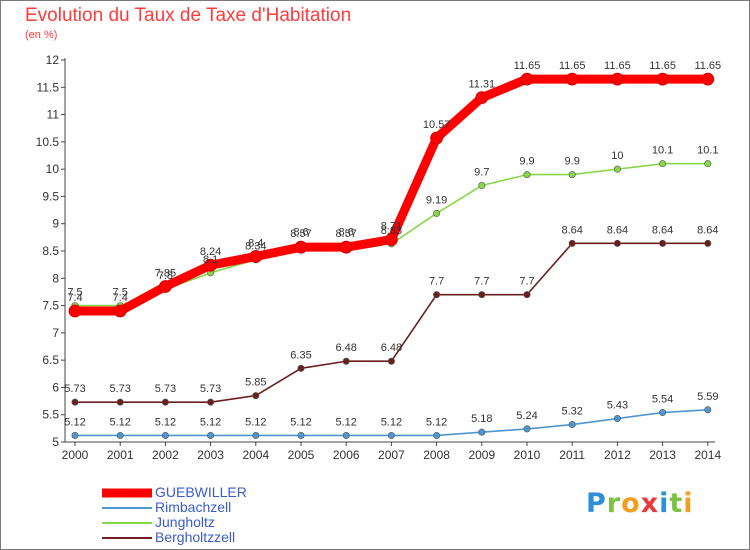  What do you see at coordinates (255, 243) in the screenshot?
I see `data-label: 8.4` at bounding box center [255, 243].